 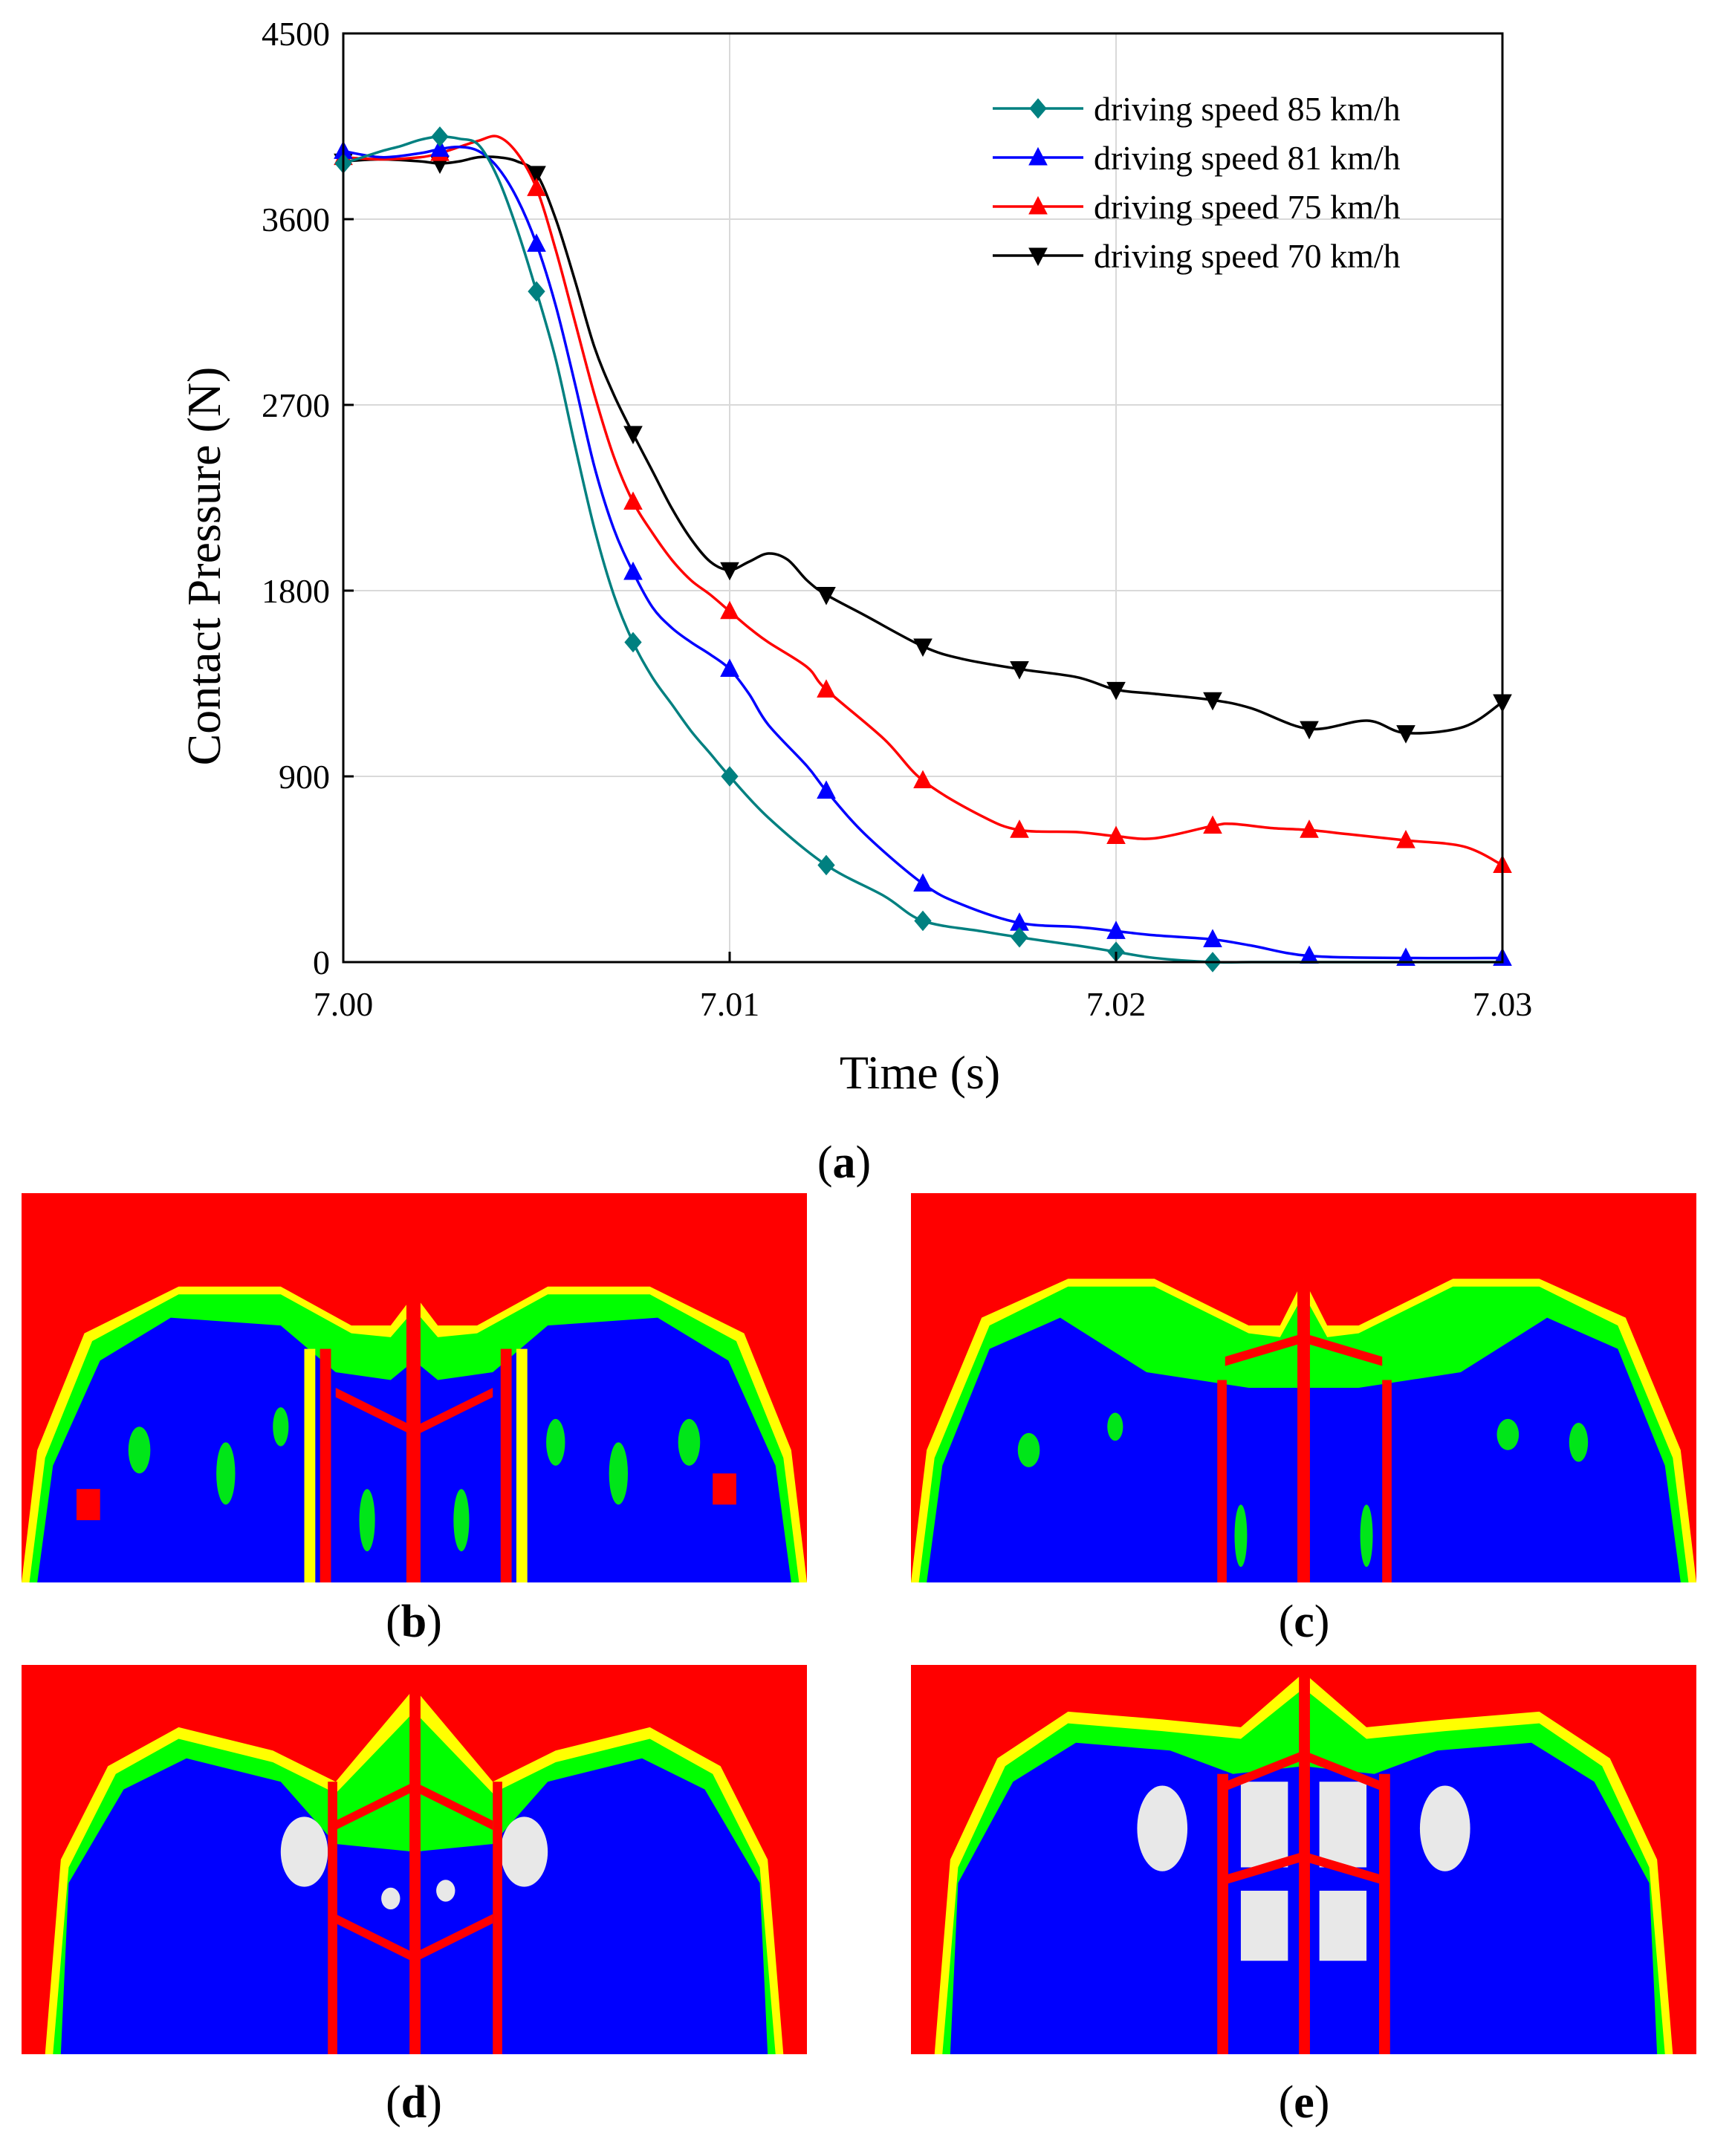 What do you see at coordinates (204, 566) in the screenshot?
I see `y-axis-label: Contact Pressure (N)` at bounding box center [204, 566].